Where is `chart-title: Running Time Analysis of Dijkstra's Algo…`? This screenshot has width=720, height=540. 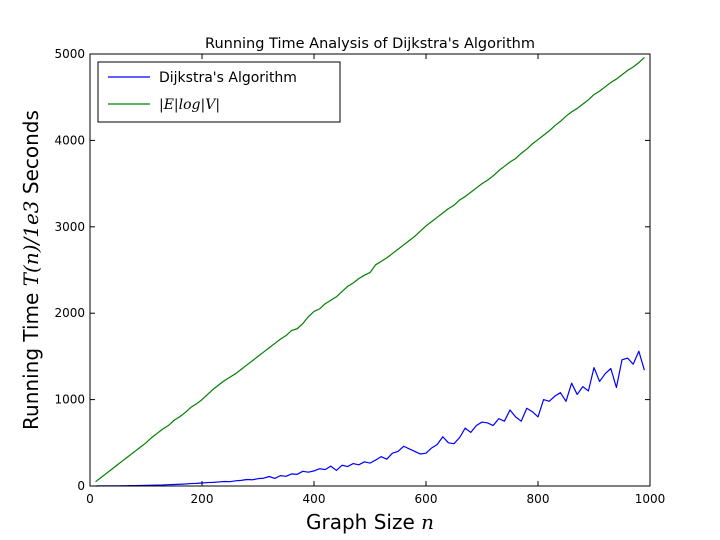 chart-title: Running Time Analysis of Dijkstra's Algo… is located at coordinates (370, 44).